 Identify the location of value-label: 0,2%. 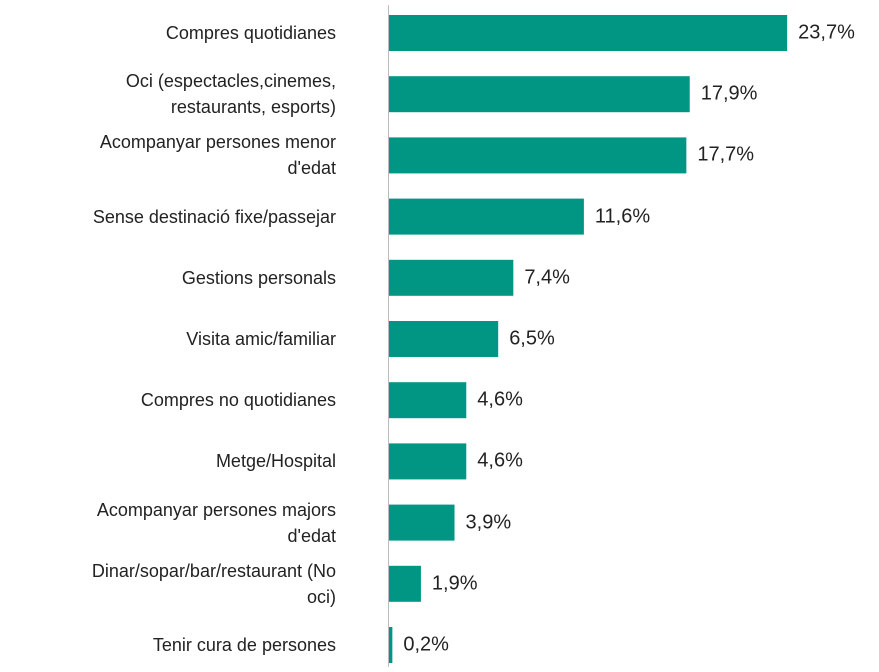
(426, 644).